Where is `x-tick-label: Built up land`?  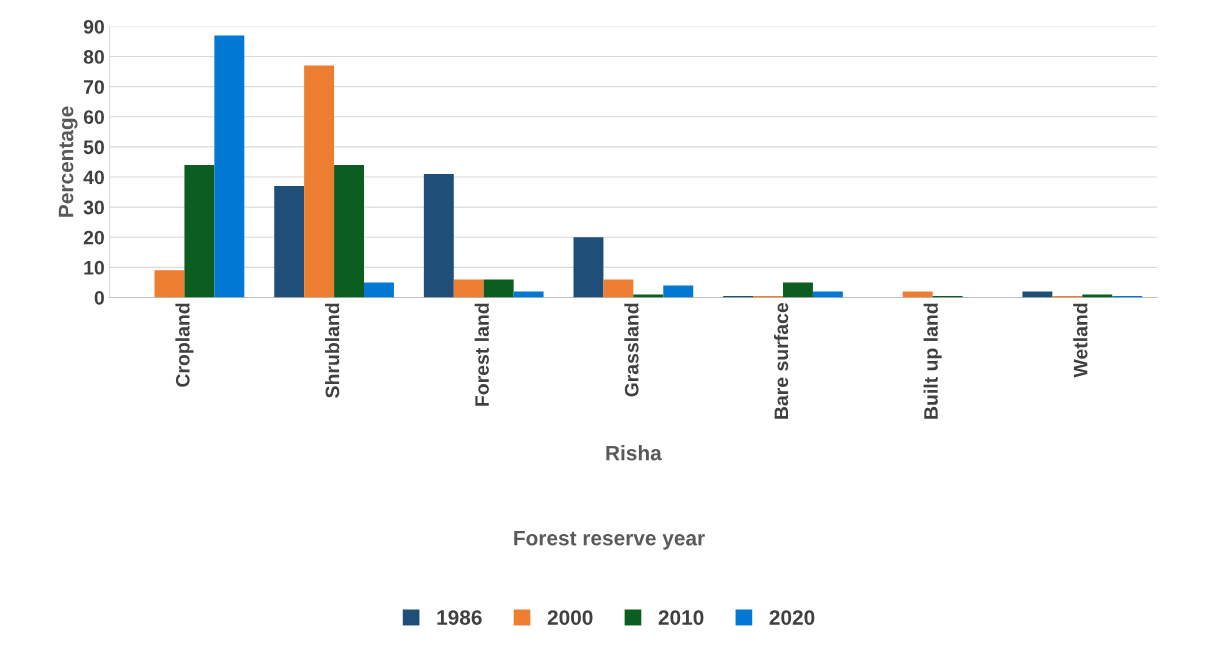
x-tick-label: Built up land is located at coordinates (932, 361).